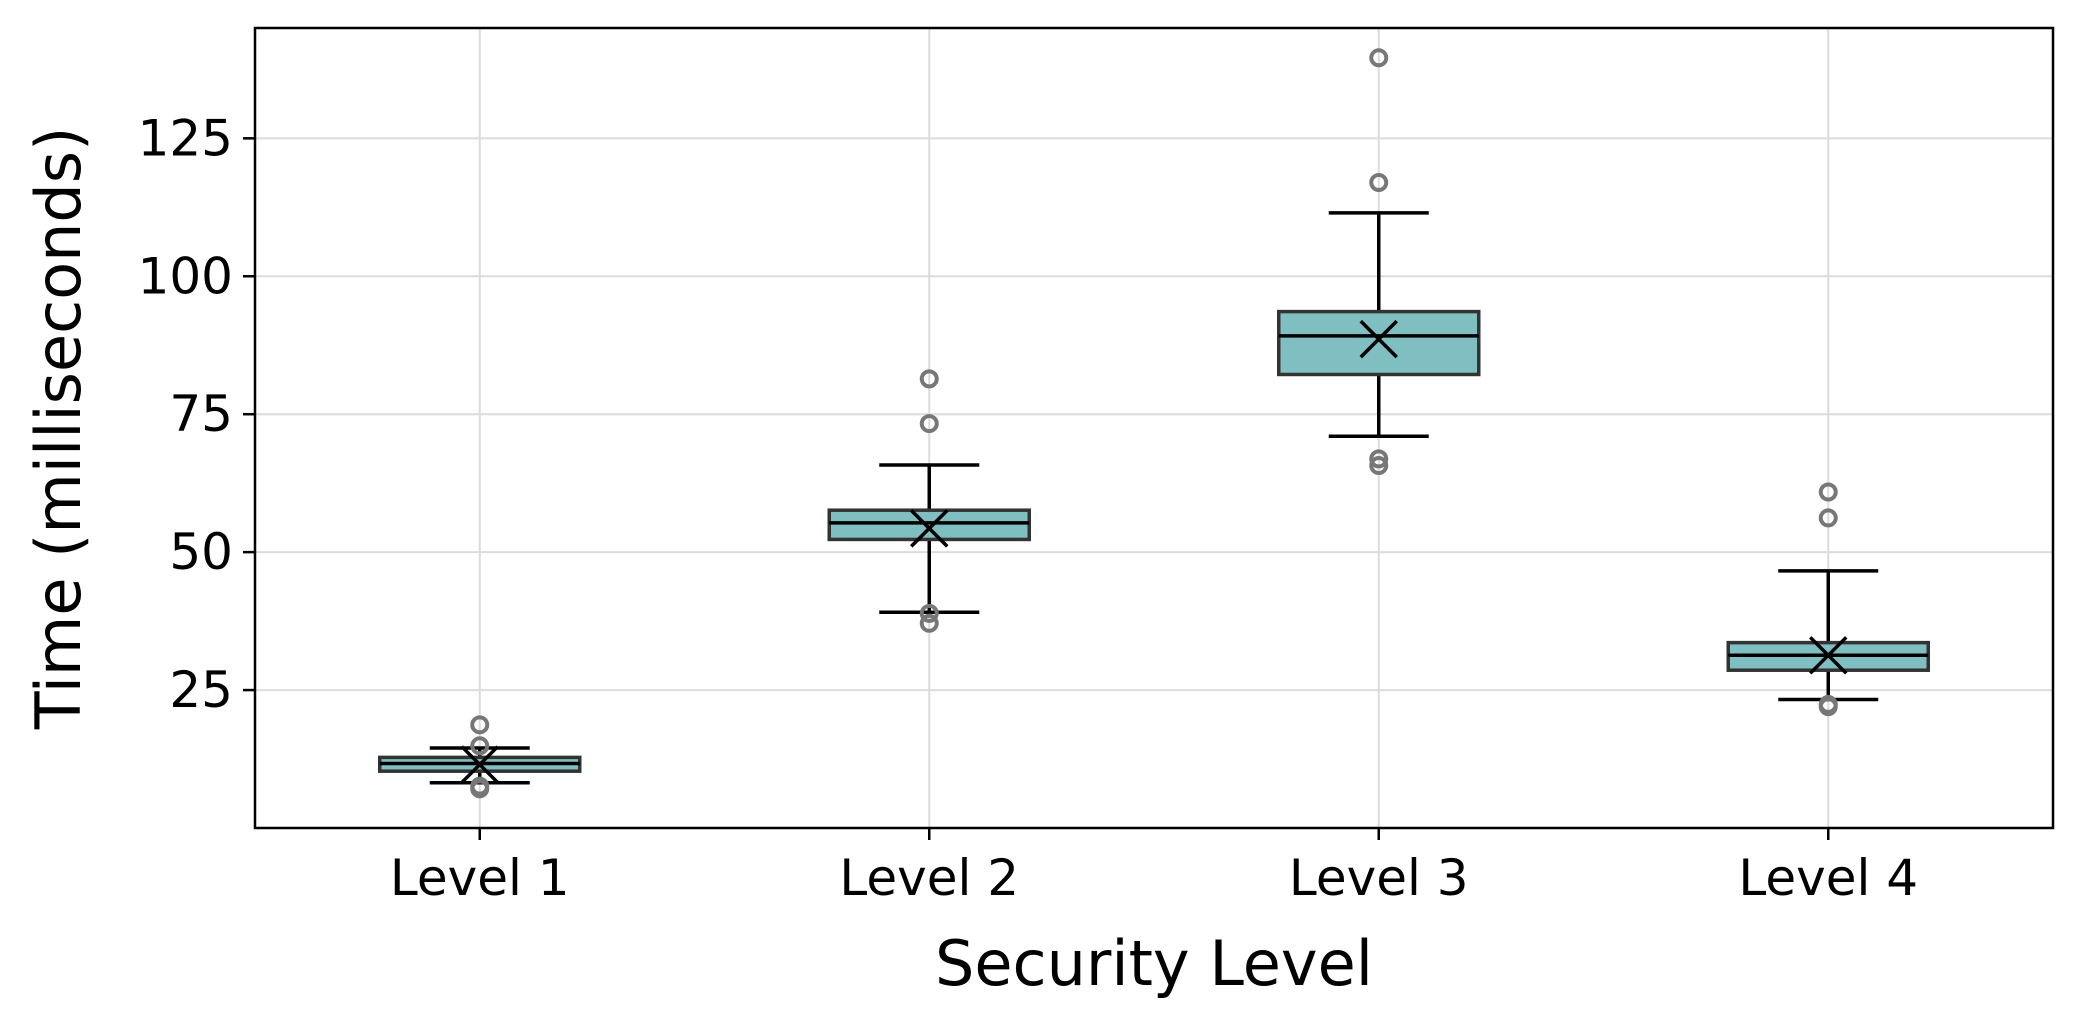 The height and width of the screenshot is (1026, 2075). What do you see at coordinates (58, 429) in the screenshot?
I see `y-axis-label: Time (milliseconds)` at bounding box center [58, 429].